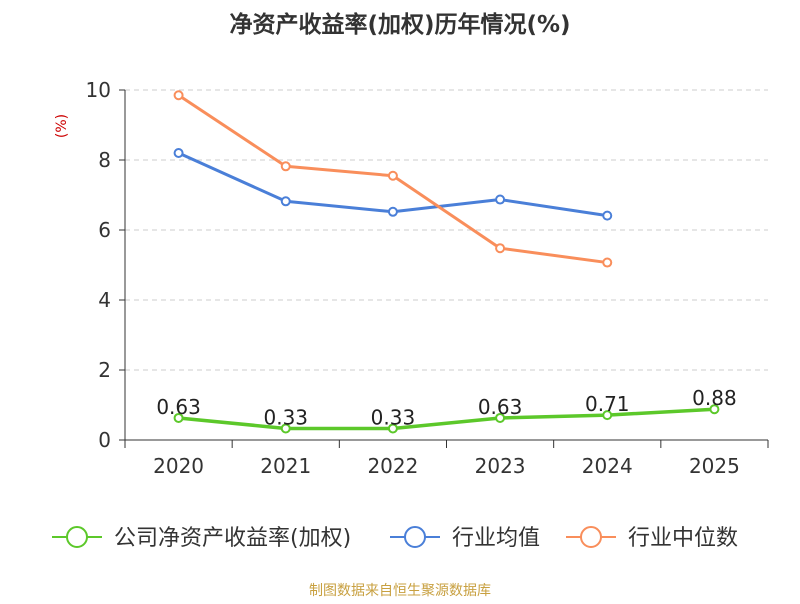 The height and width of the screenshot is (604, 800). What do you see at coordinates (607, 466) in the screenshot?
I see `x-tick-label: 2024` at bounding box center [607, 466].